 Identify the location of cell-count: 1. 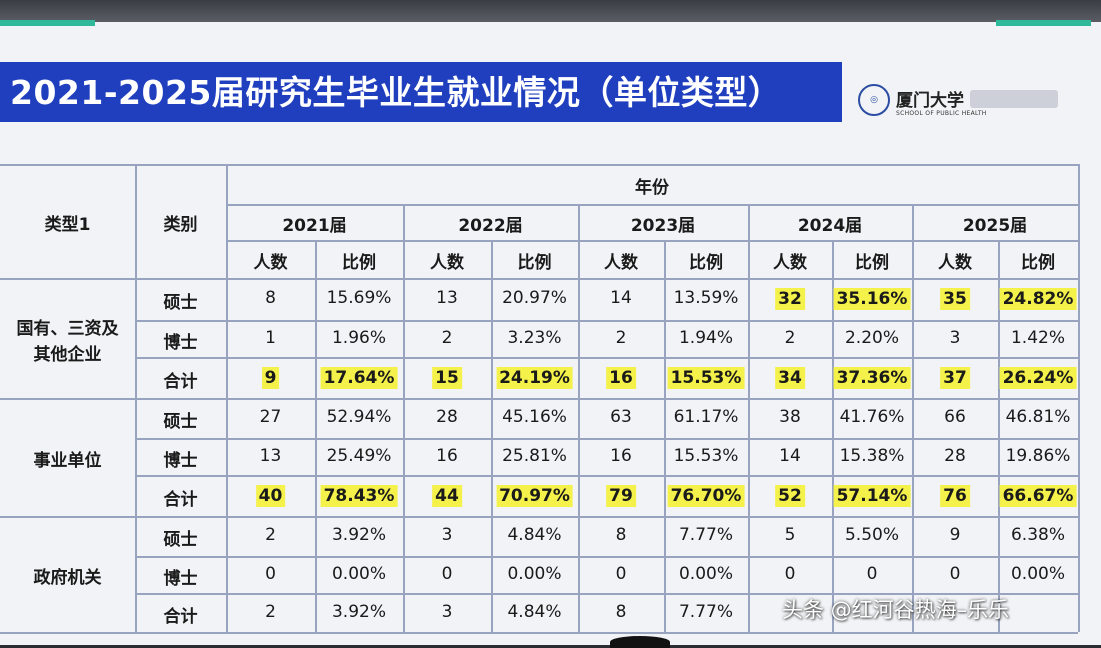
(270, 337).